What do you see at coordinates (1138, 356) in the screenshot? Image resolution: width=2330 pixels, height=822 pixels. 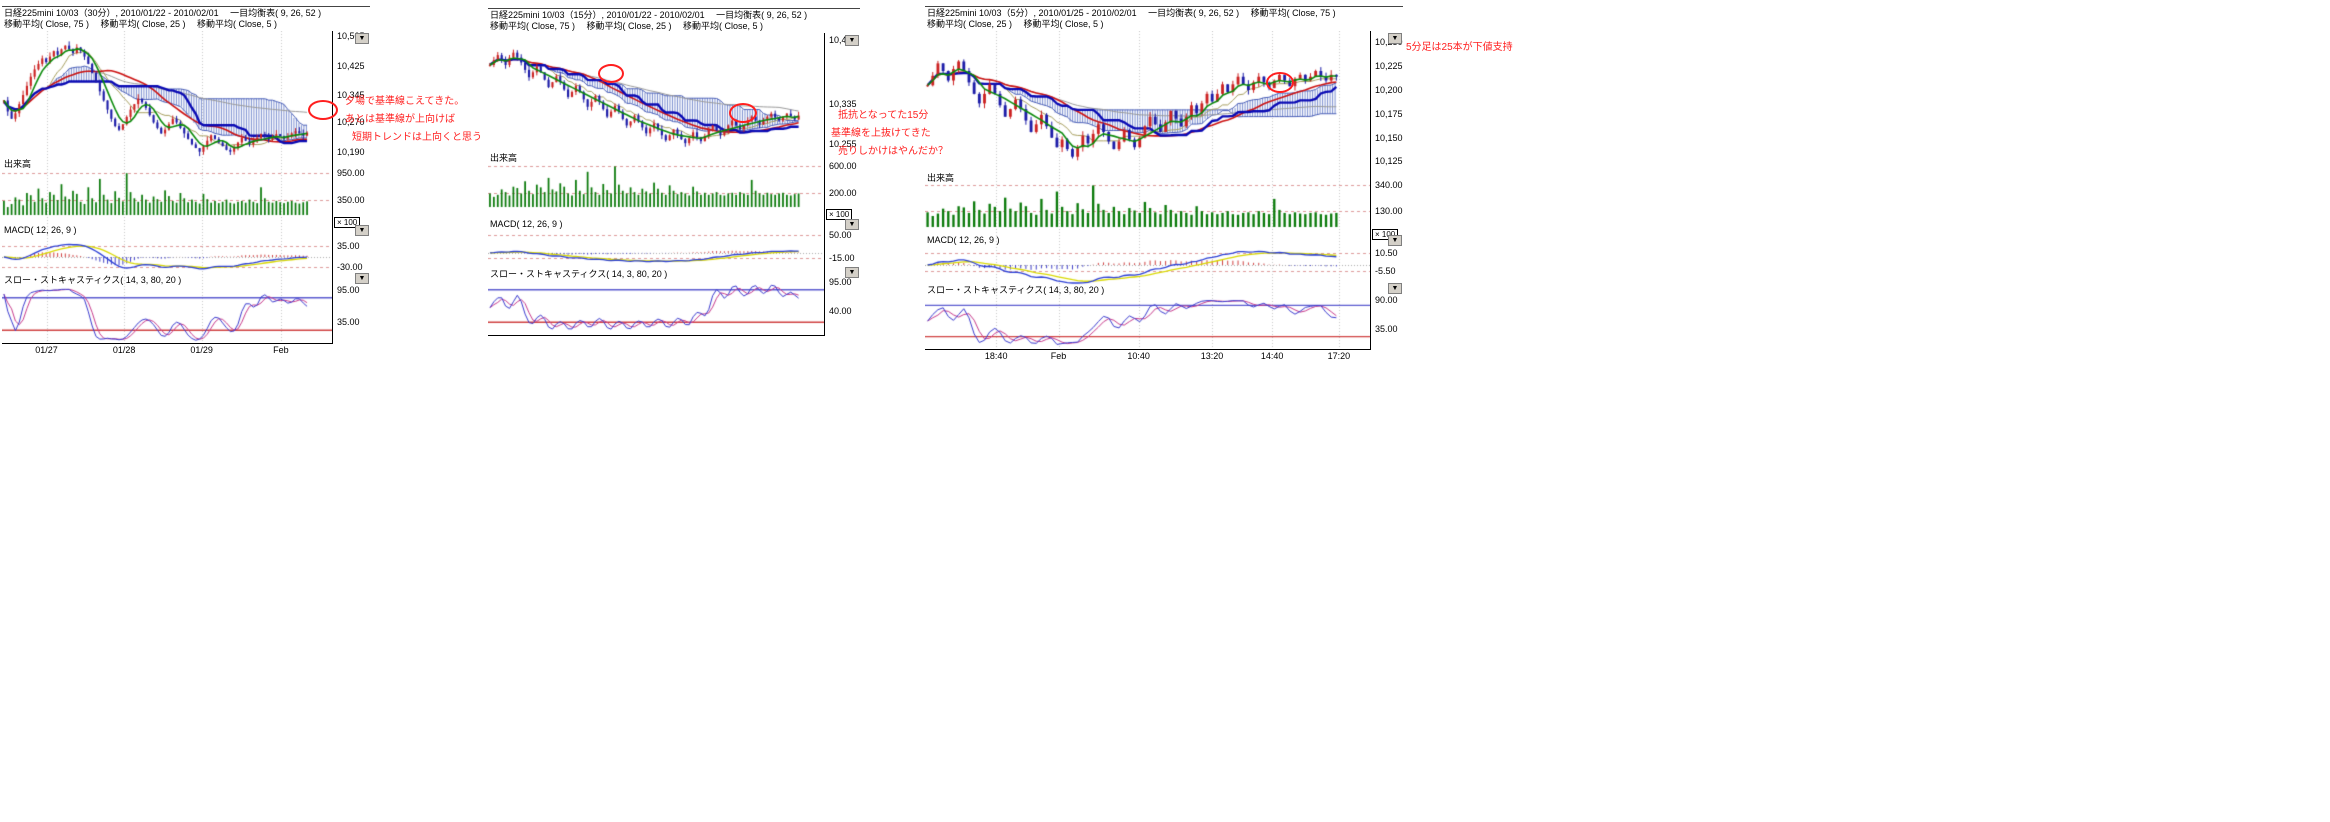 I see `time-axis-label: 10:40` at bounding box center [1138, 356].